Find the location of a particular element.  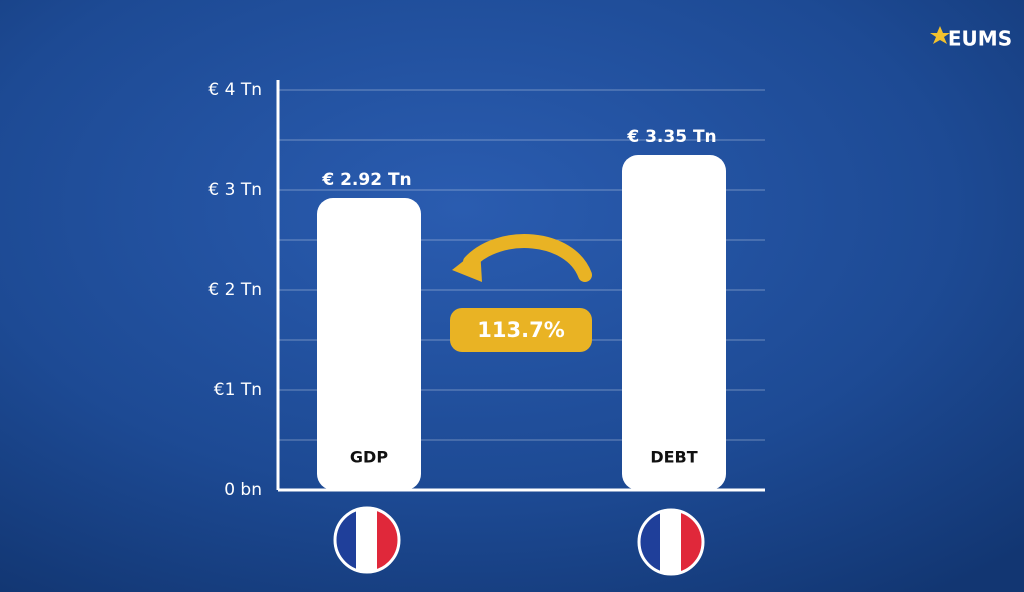

y-tick-label: € 4 Tn is located at coordinates (235, 90).